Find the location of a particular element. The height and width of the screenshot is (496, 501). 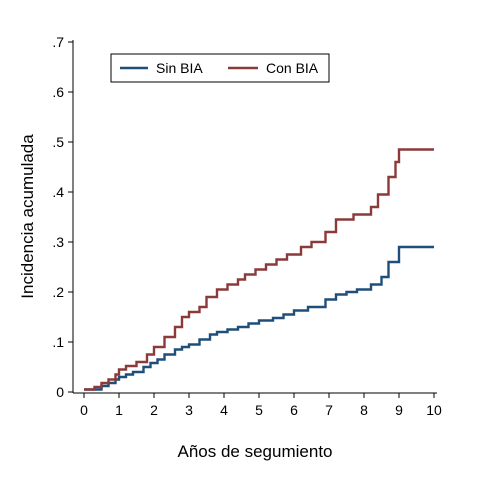

y-tick-label: 0 is located at coordinates (60, 392).